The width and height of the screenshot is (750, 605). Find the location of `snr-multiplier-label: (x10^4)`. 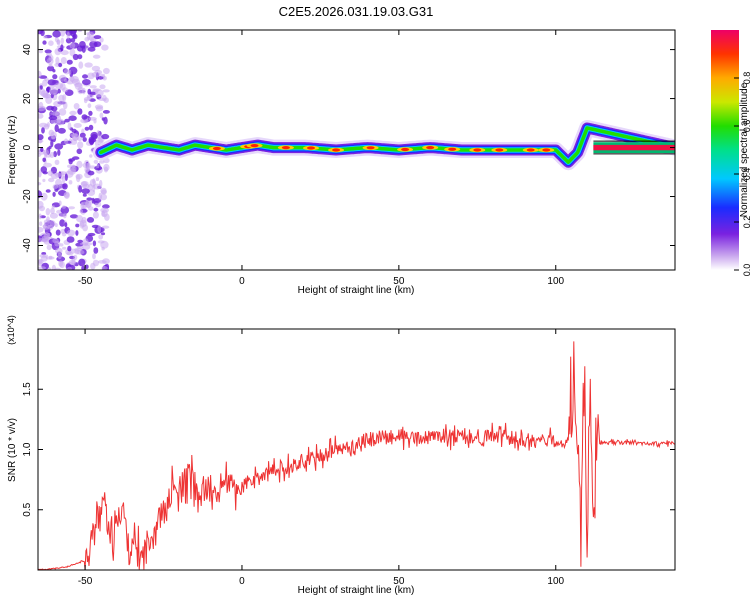

snr-multiplier-label: (x10^4) is located at coordinates (11, 330).